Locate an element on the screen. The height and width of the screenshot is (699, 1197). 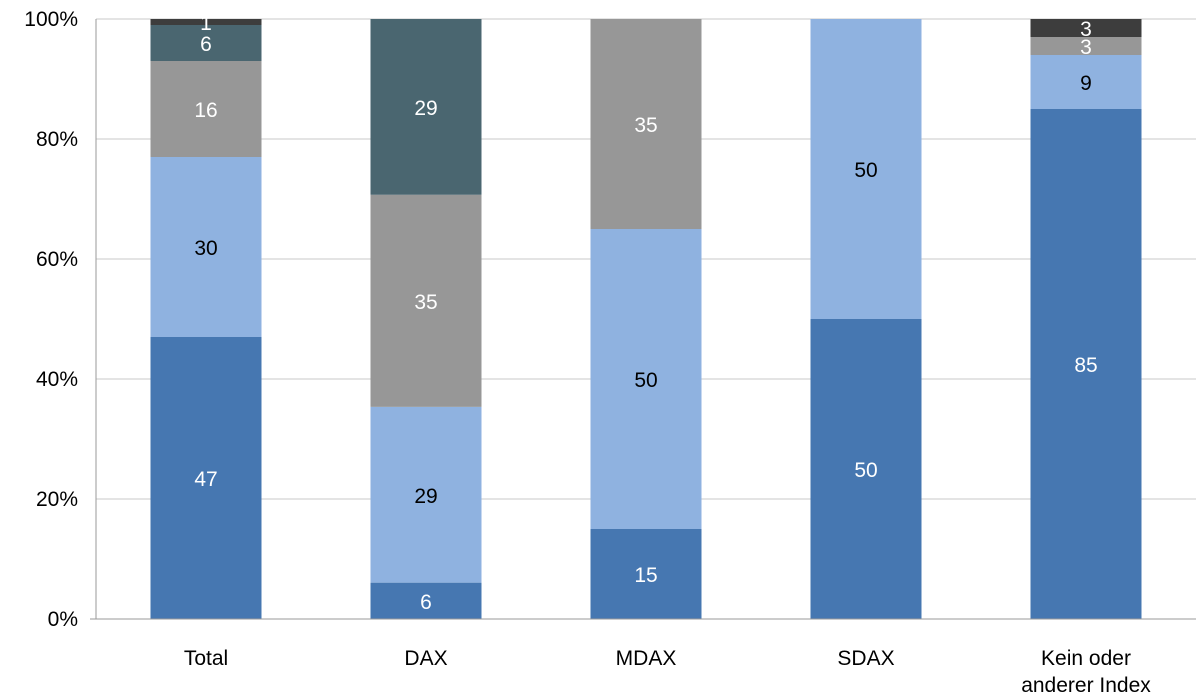
x-category-label: DAX is located at coordinates (425, 658).